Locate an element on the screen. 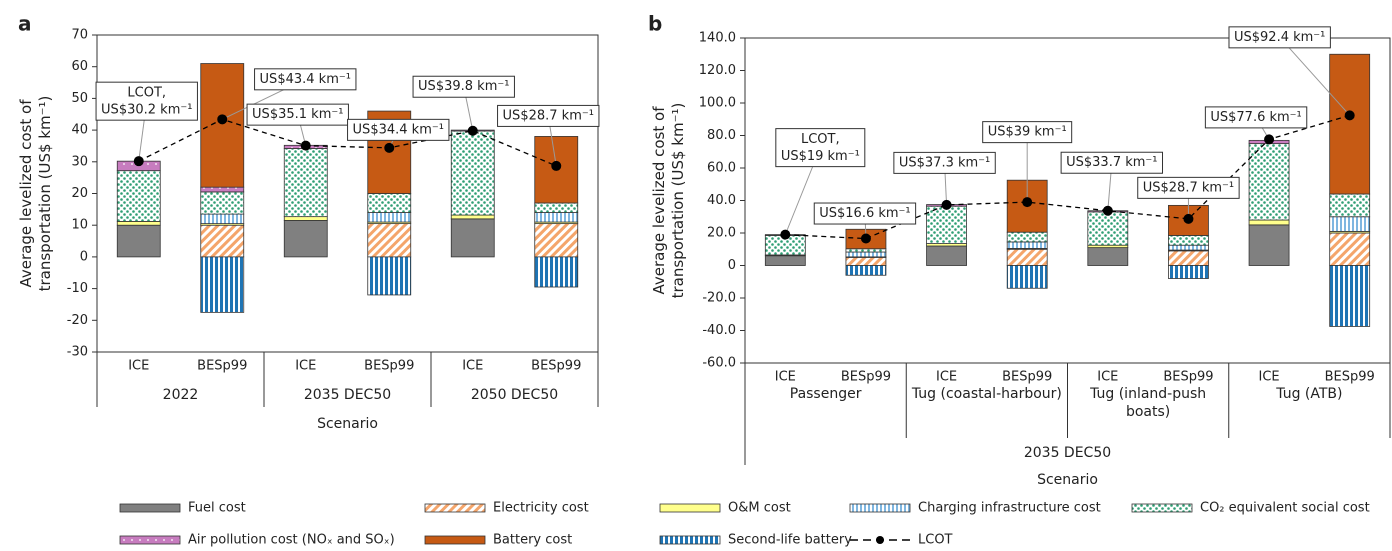 This screenshot has width=1392, height=551. group-label: 2050 DEC50 is located at coordinates (514, 395).